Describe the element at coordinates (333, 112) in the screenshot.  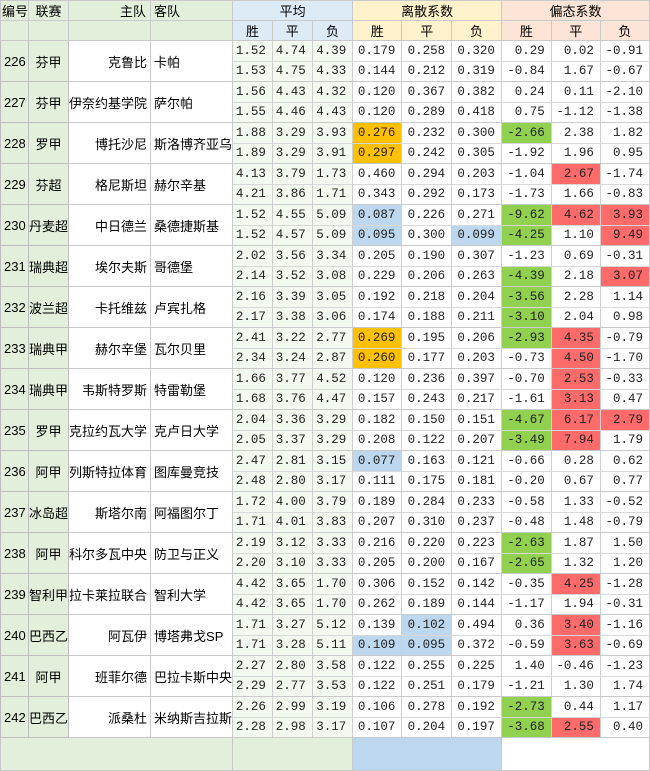
I see `cell-avg-loss: 4.43` at that location.